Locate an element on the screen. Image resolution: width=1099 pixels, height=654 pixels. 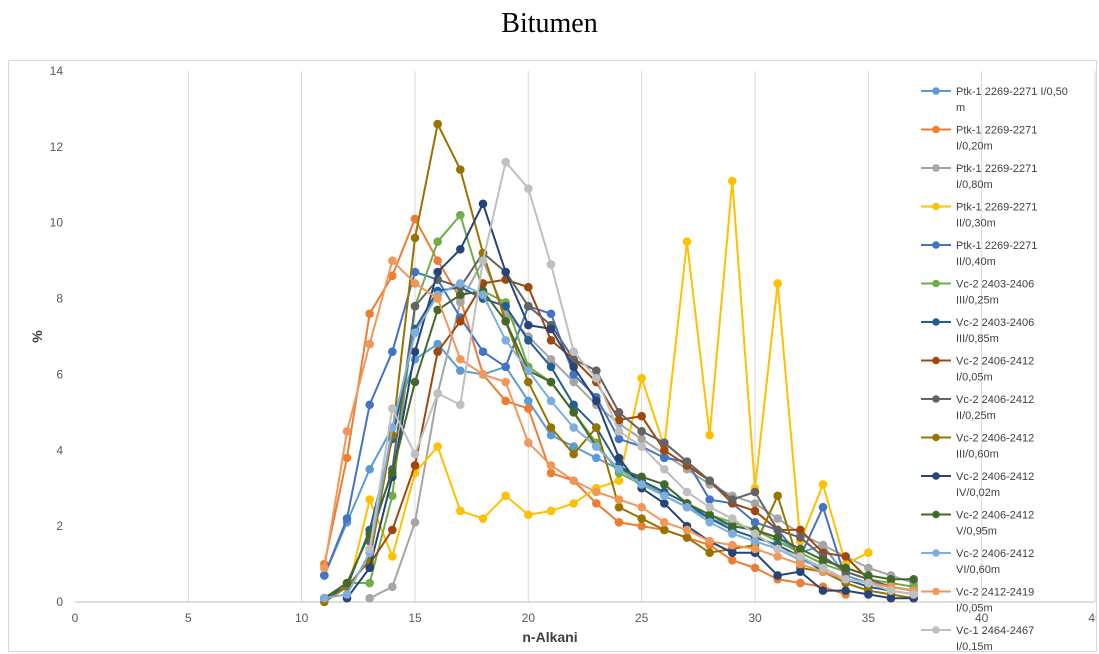
legend-label-line2: I/0,80m is located at coordinates (974, 185).